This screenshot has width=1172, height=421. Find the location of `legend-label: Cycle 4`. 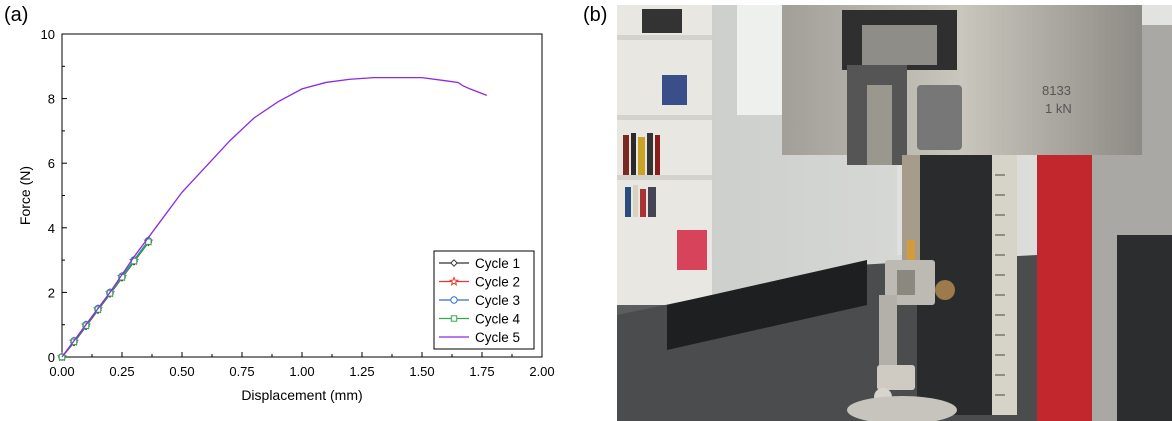

legend-label: Cycle 4 is located at coordinates (498, 319).